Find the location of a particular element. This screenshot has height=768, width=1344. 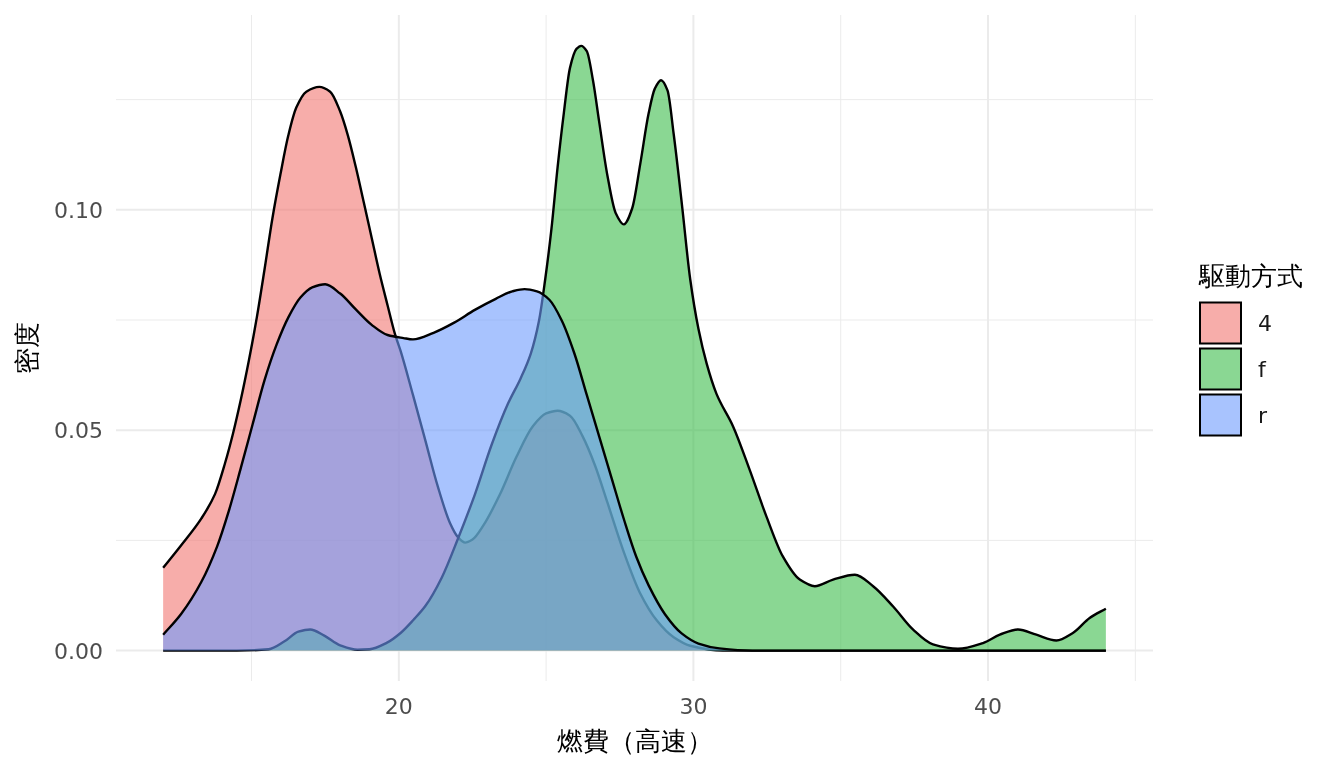

y-axis-title: 密度 is located at coordinates (27, 348).